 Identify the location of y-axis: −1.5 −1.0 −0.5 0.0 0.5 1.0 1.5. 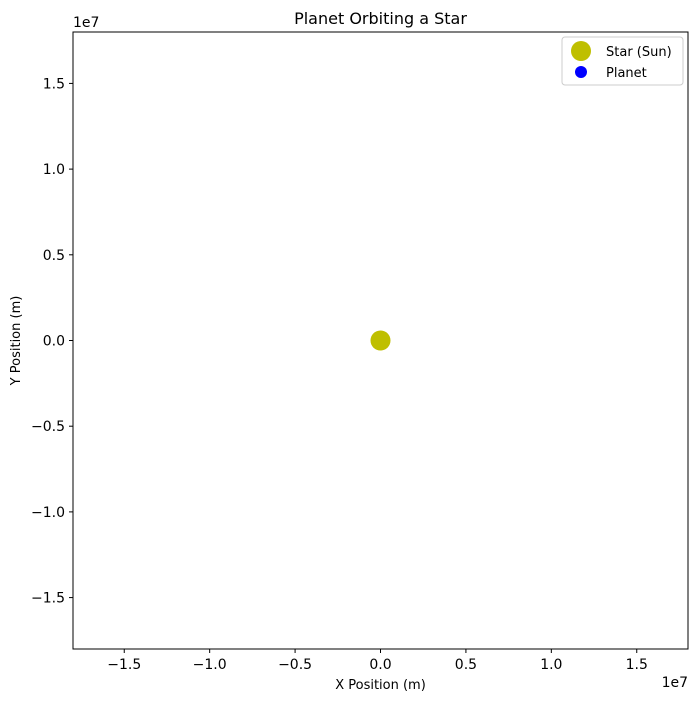
(52, 341).